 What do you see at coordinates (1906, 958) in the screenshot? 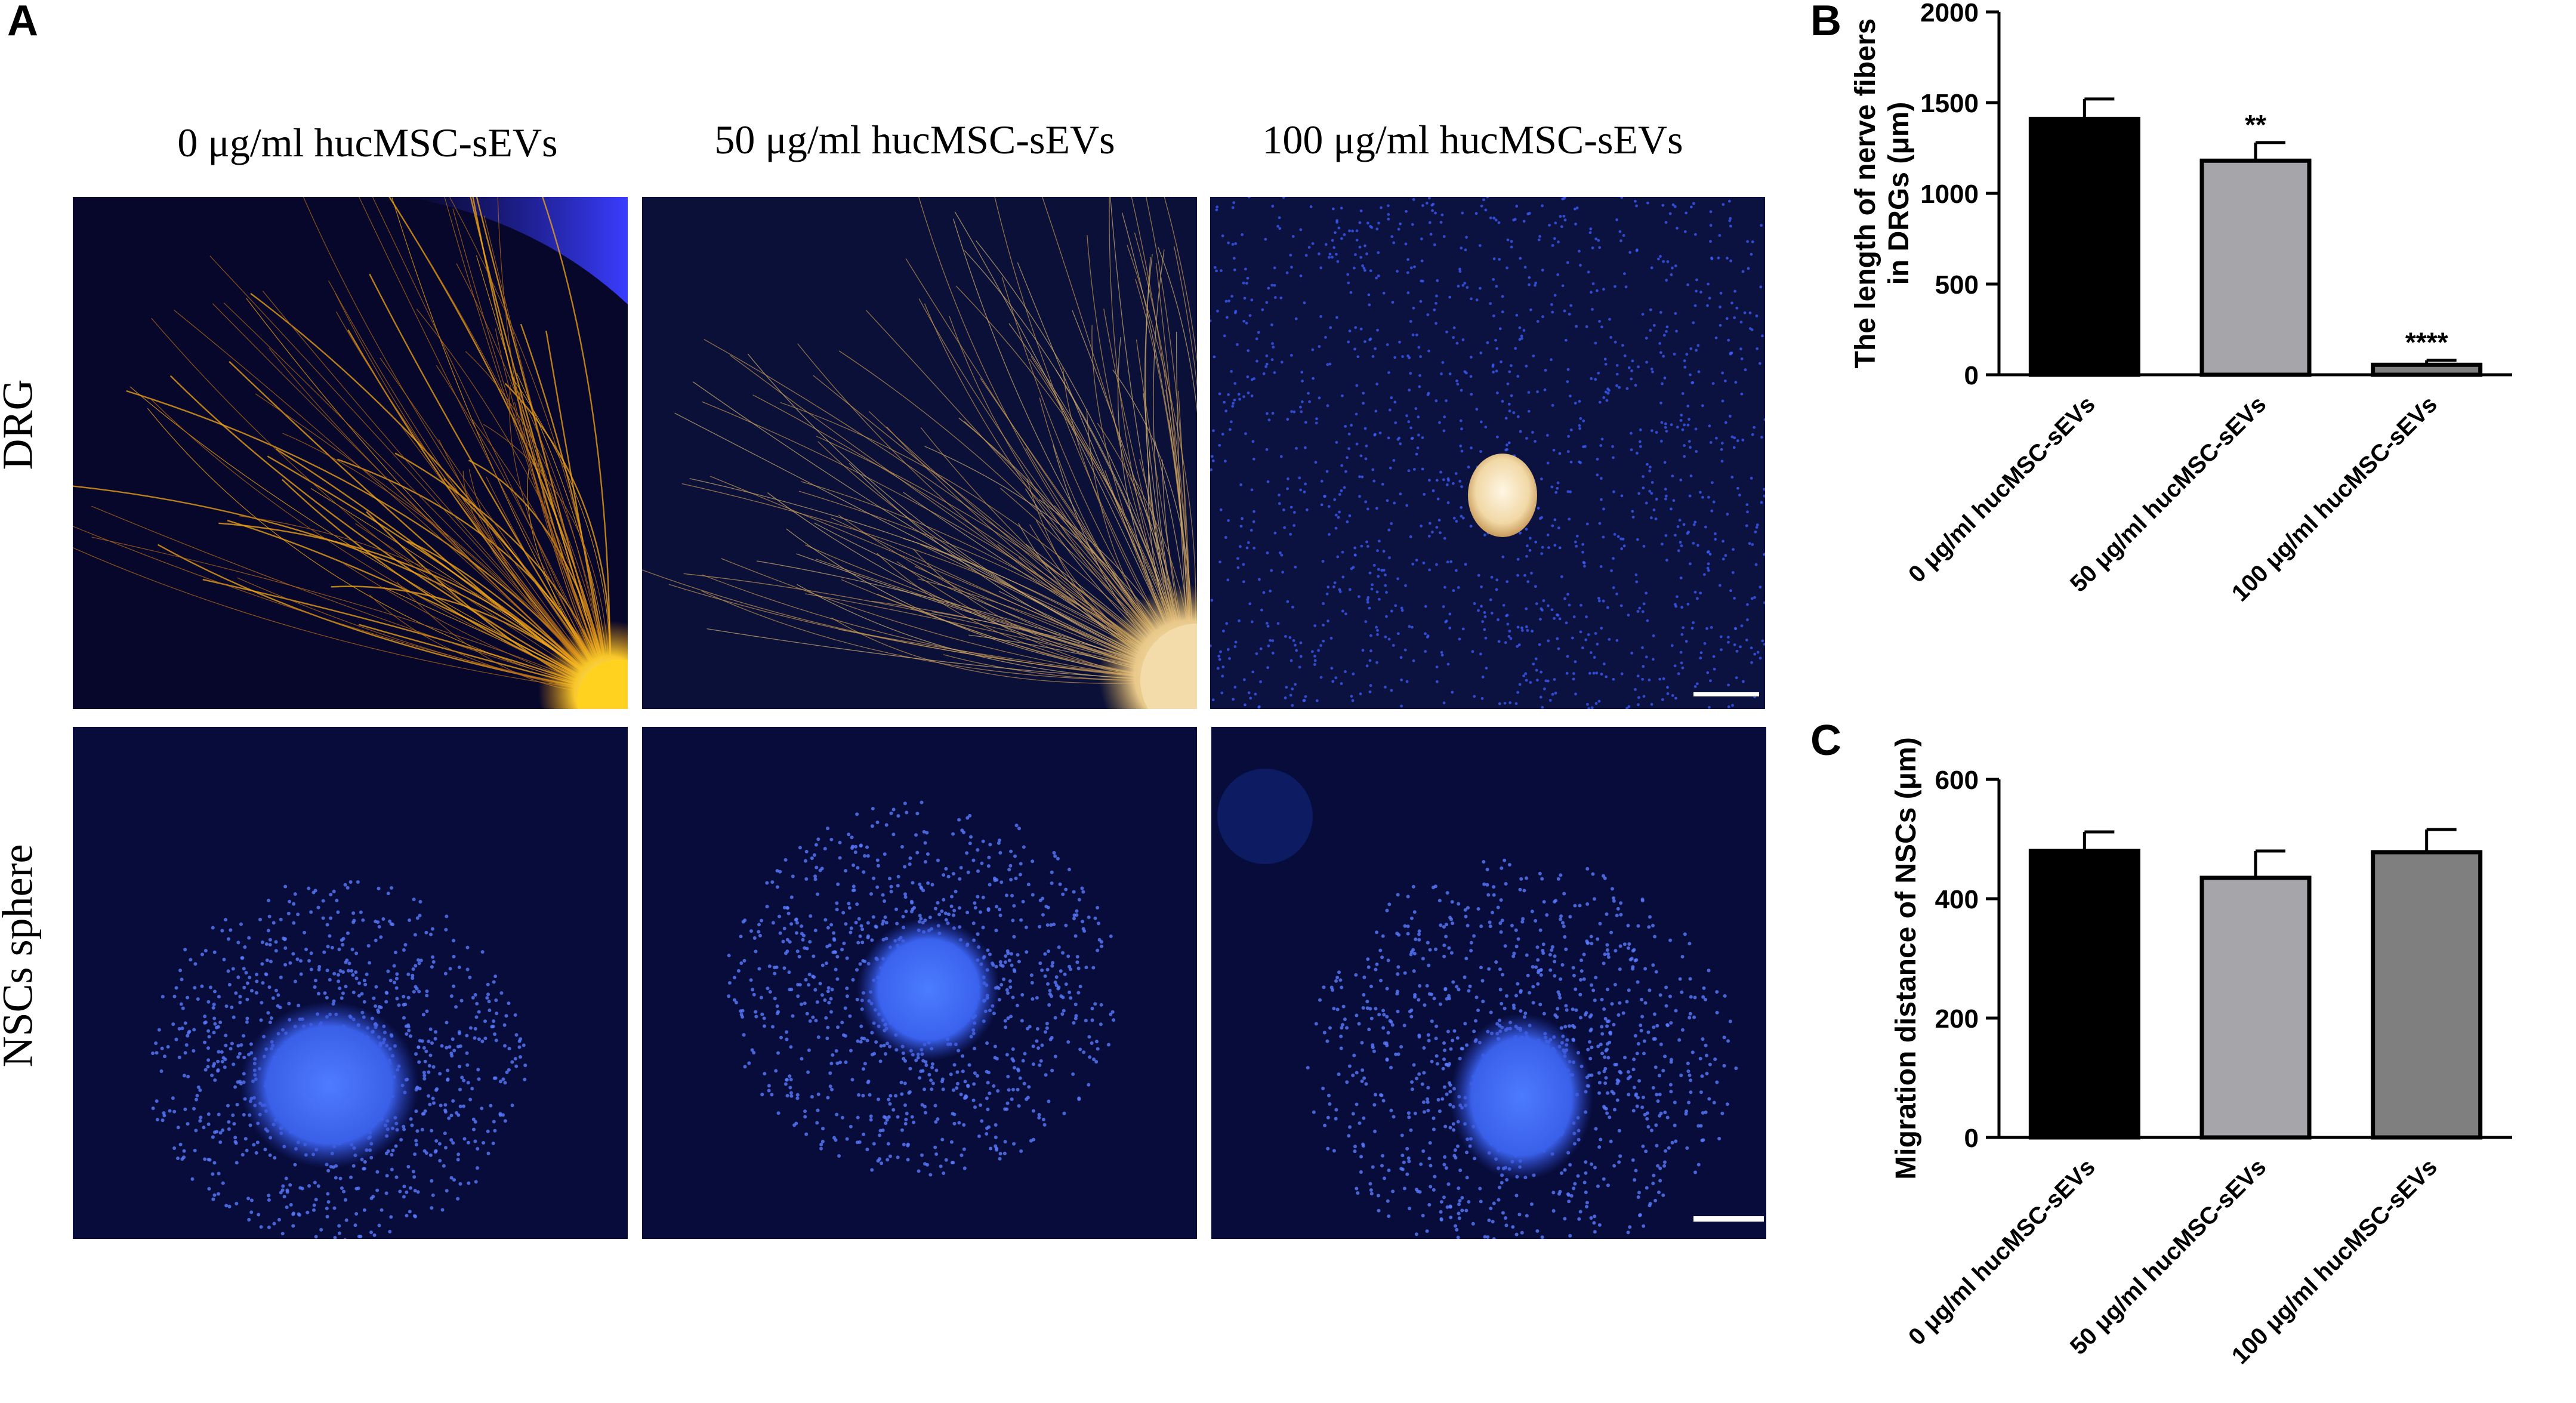
I see `y-axis-label: Migration distance of NSCs (μm)` at bounding box center [1906, 958].